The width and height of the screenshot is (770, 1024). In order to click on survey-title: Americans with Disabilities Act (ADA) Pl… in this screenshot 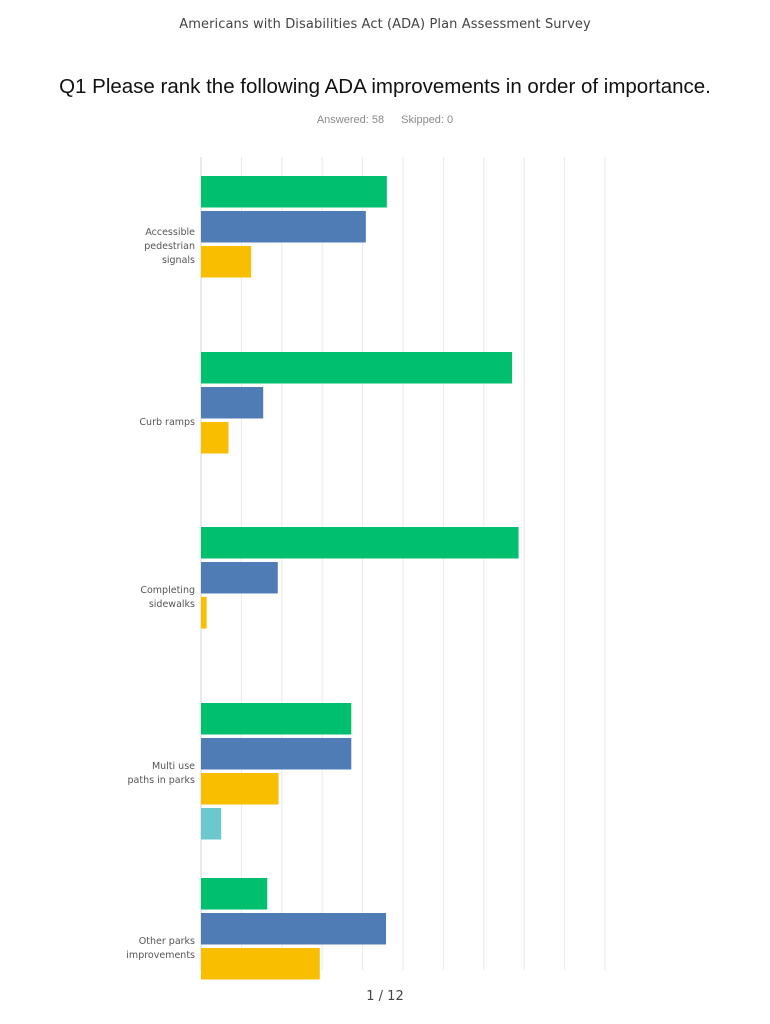, I will do `click(385, 24)`.